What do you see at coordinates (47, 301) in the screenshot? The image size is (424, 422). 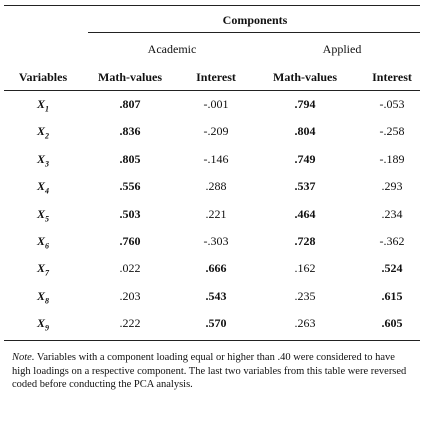 I see `variable-subscript: 8` at bounding box center [47, 301].